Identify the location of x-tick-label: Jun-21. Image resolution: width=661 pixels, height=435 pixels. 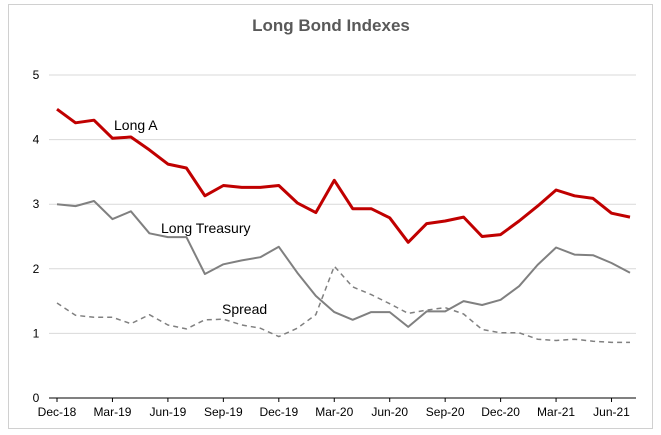
(611, 412).